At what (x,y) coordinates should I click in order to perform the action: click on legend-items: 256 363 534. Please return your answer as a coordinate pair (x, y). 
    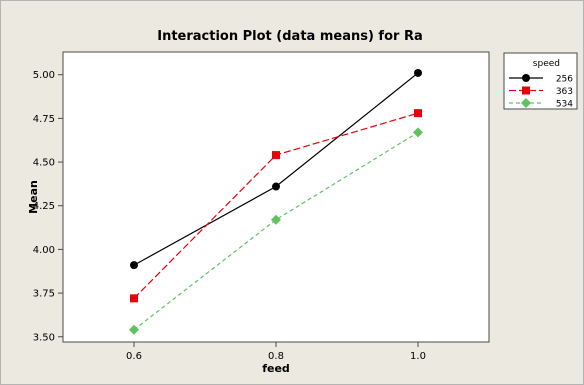
    Looking at the image, I should click on (541, 92).